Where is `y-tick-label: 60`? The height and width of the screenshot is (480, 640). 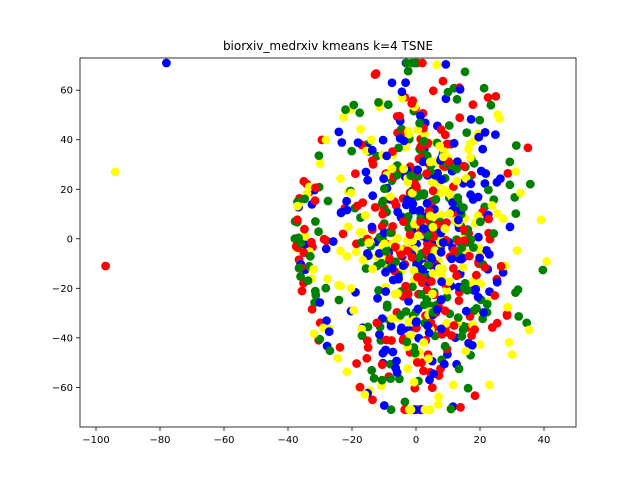 y-tick-label: 60 is located at coordinates (66, 91).